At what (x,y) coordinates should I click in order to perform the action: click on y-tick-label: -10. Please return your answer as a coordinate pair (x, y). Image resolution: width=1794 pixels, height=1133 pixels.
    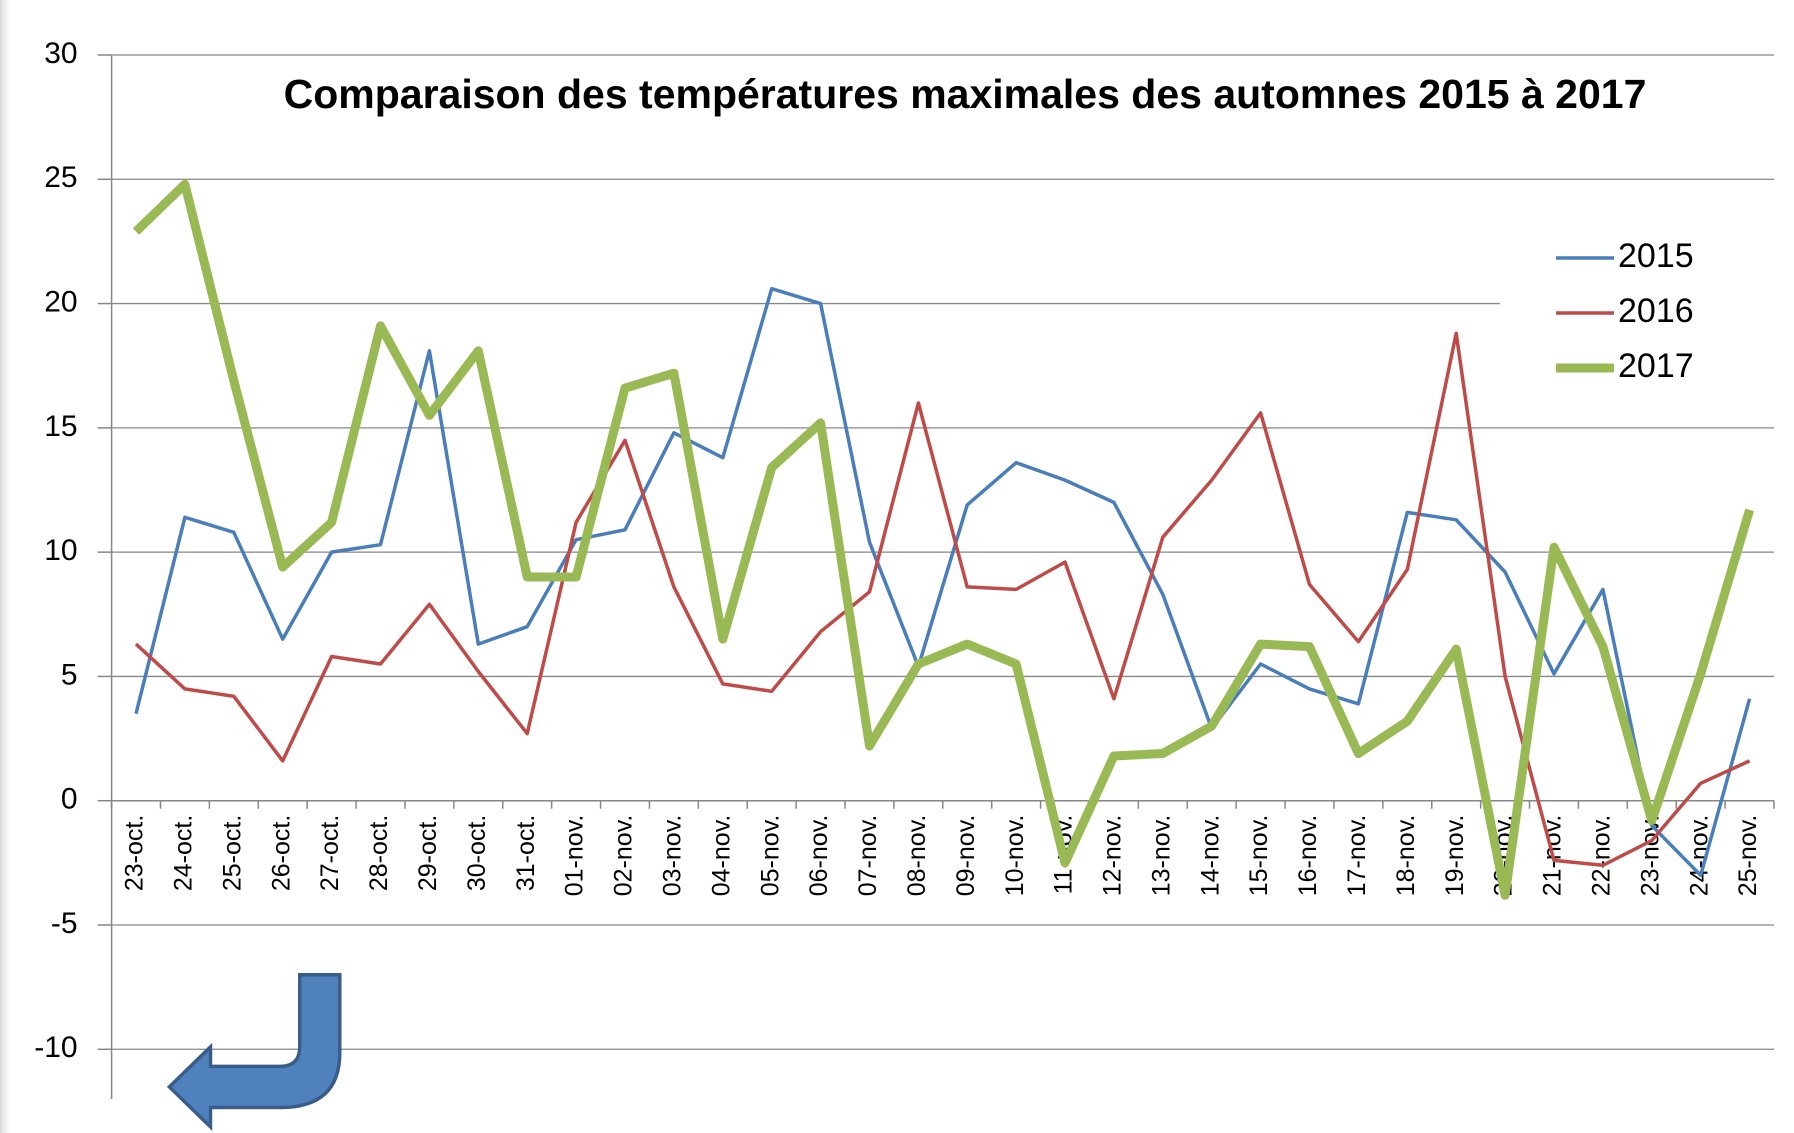
    Looking at the image, I should click on (55, 1047).